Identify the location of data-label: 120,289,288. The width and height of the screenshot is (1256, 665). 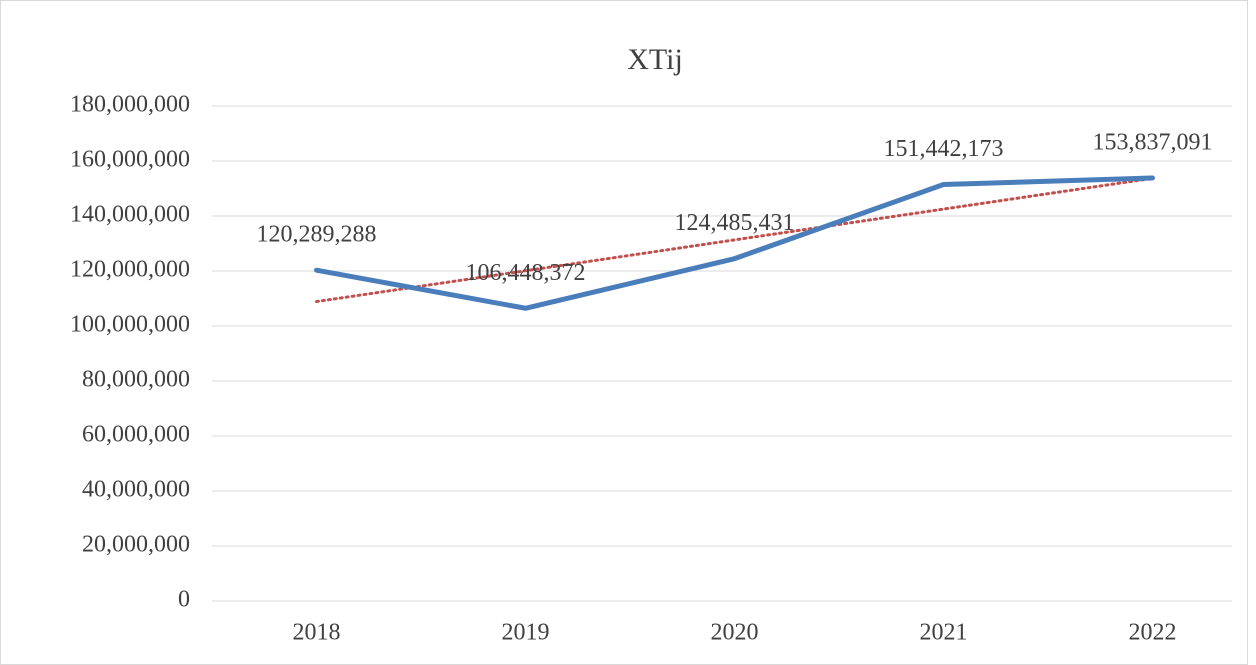
(317, 235).